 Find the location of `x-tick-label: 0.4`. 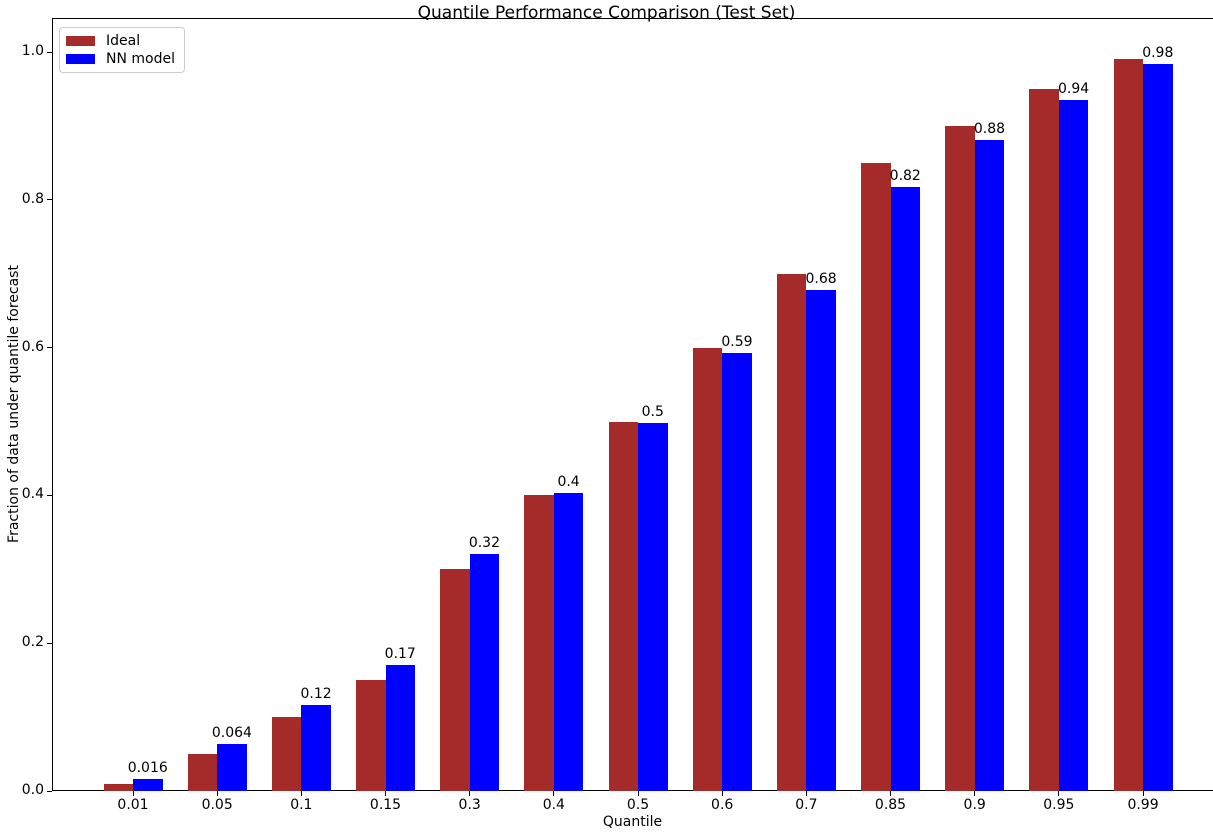

x-tick-label: 0.4 is located at coordinates (553, 805).